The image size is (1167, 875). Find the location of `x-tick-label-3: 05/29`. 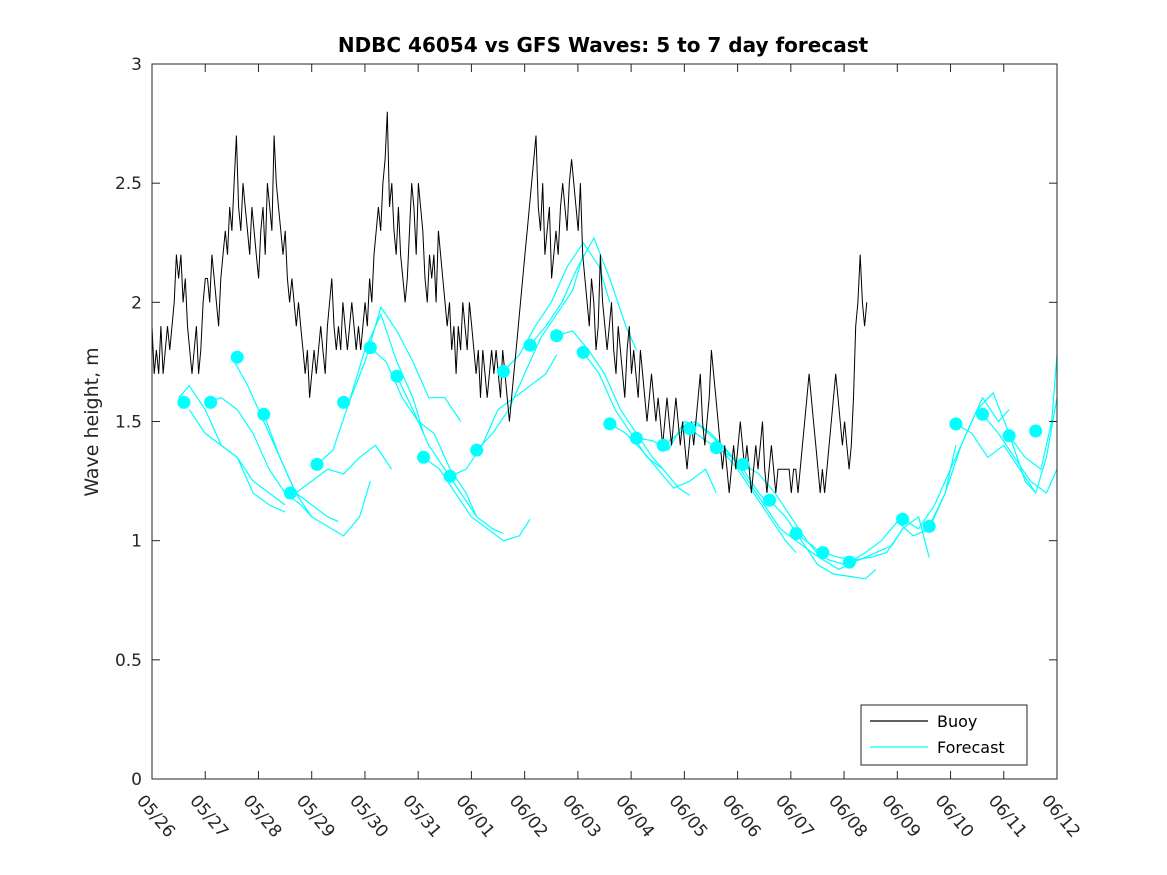

x-tick-label-3: 05/29 is located at coordinates (315, 816).